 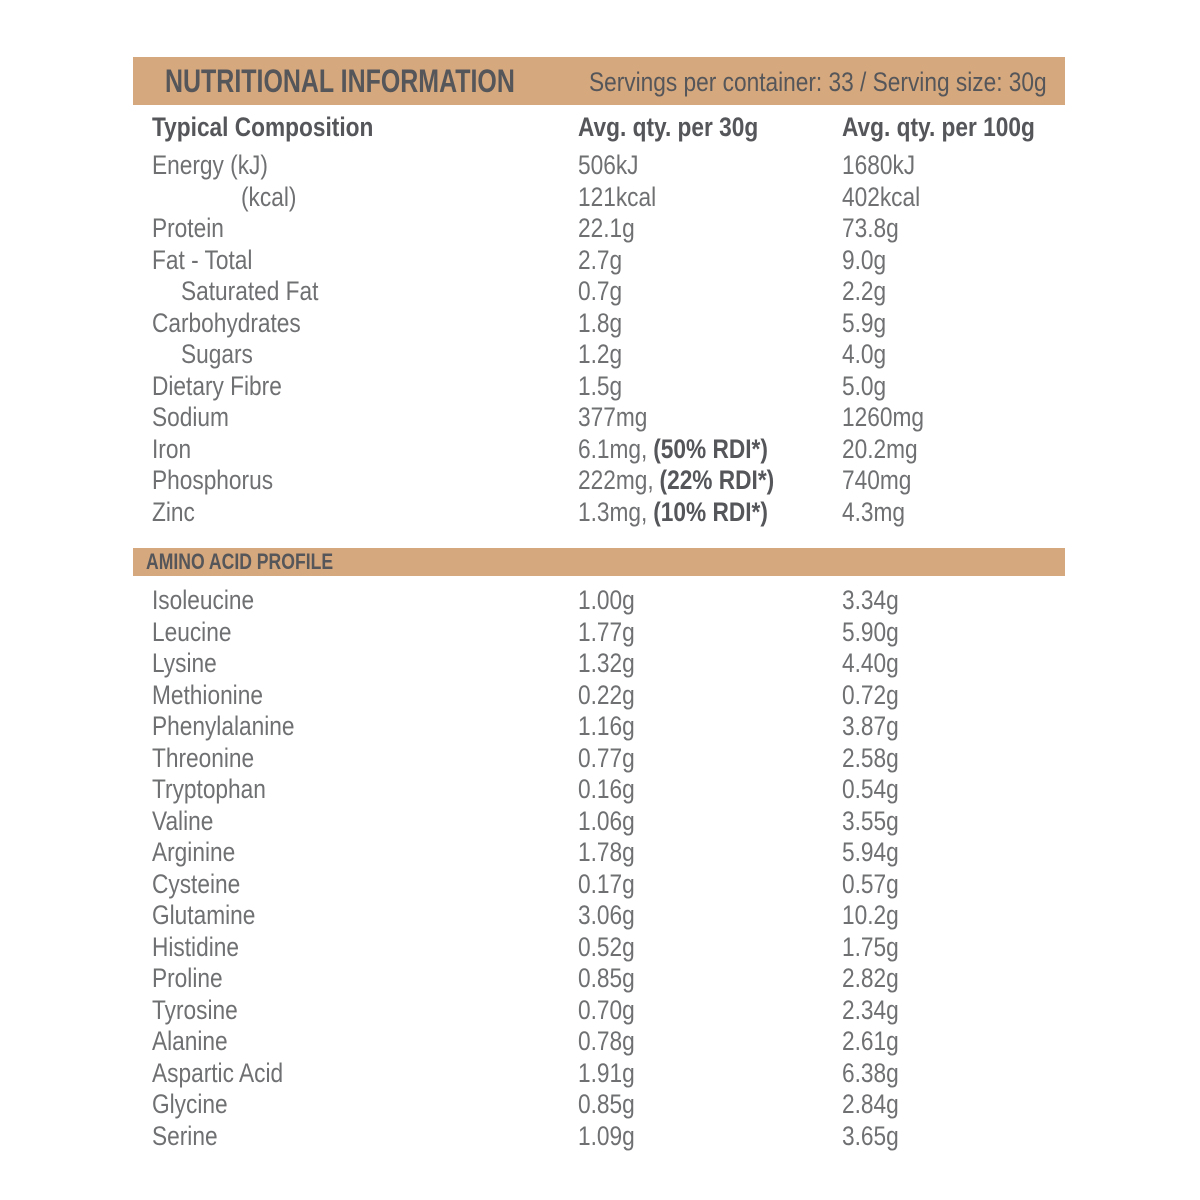 I want to click on value-per-30g-text: 0.52g, so click(x=606, y=946).